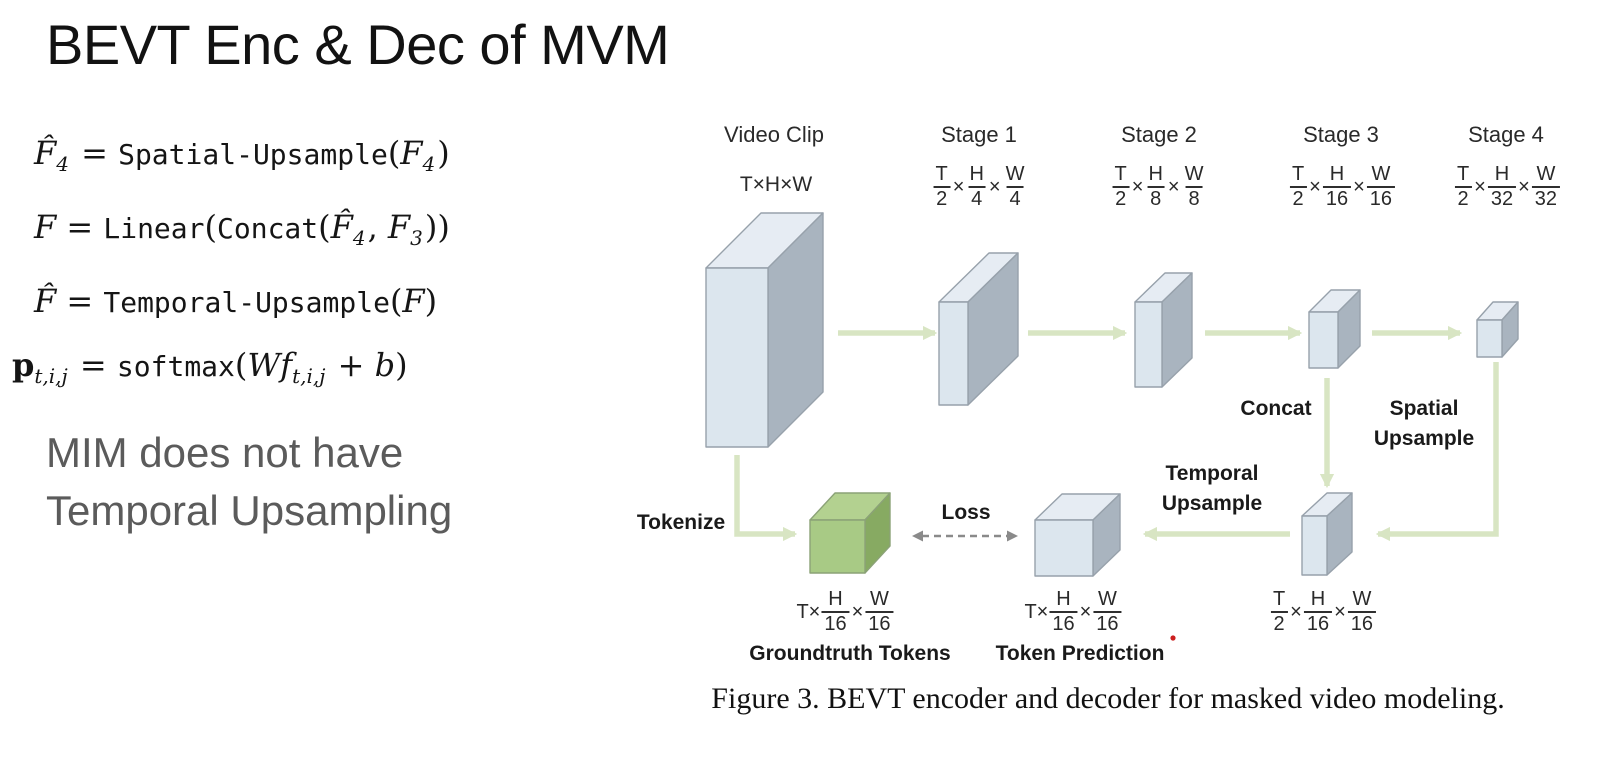 This screenshot has width=1613, height=779. I want to click on arrow-spatial-upsample-elbow, so click(1437, 452).